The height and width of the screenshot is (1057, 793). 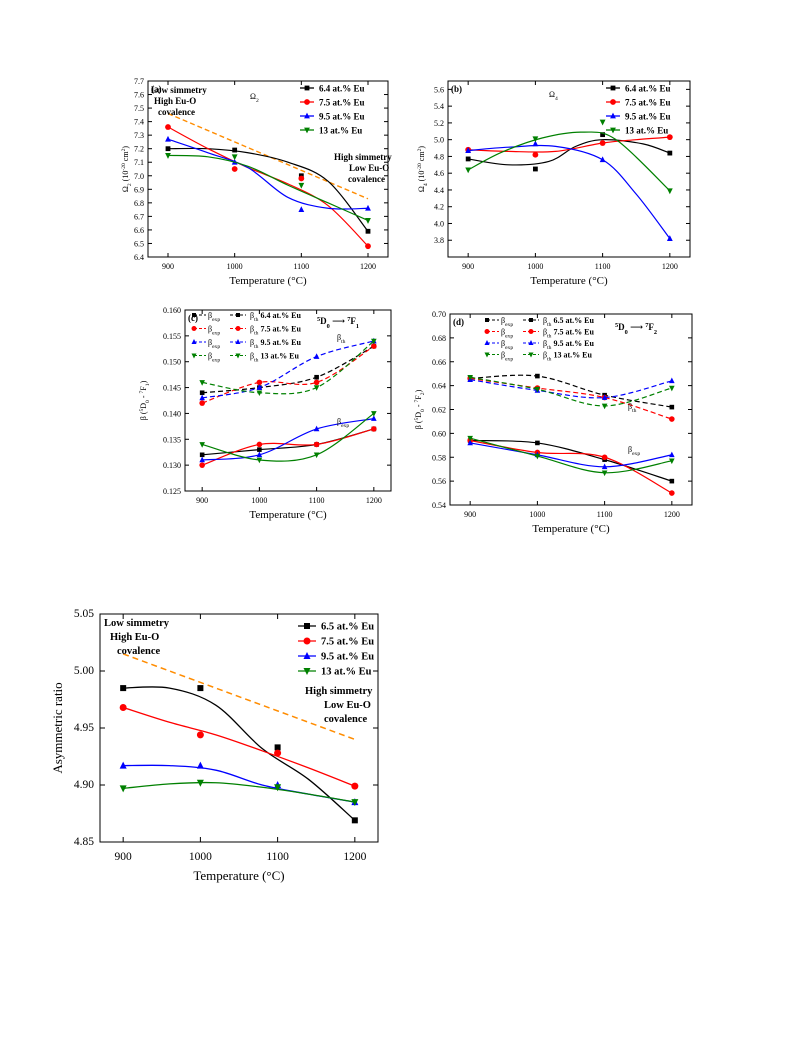 What do you see at coordinates (439, 314) in the screenshot?
I see `y-tick-label: 0.70` at bounding box center [439, 314].